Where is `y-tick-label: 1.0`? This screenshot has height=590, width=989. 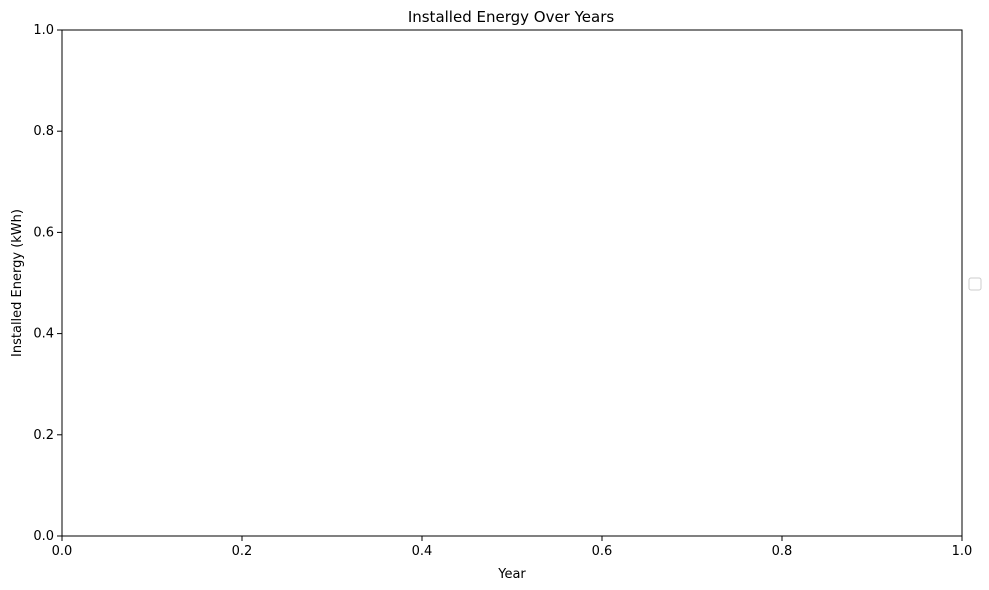
y-tick-label: 1.0 is located at coordinates (43, 30).